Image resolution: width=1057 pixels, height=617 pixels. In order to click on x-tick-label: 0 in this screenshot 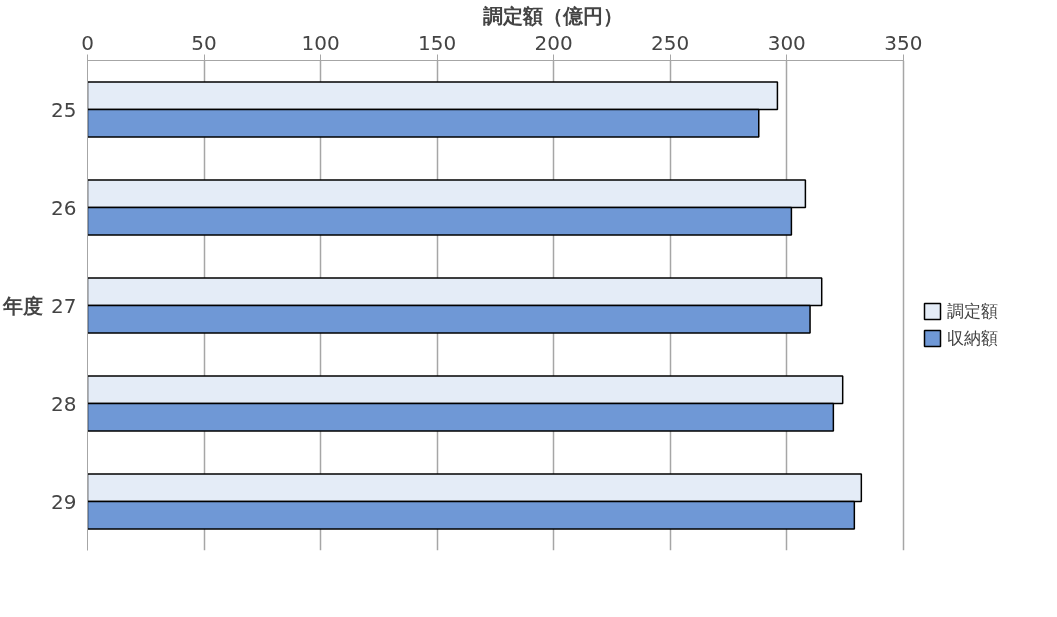, I will do `click(87, 42)`.